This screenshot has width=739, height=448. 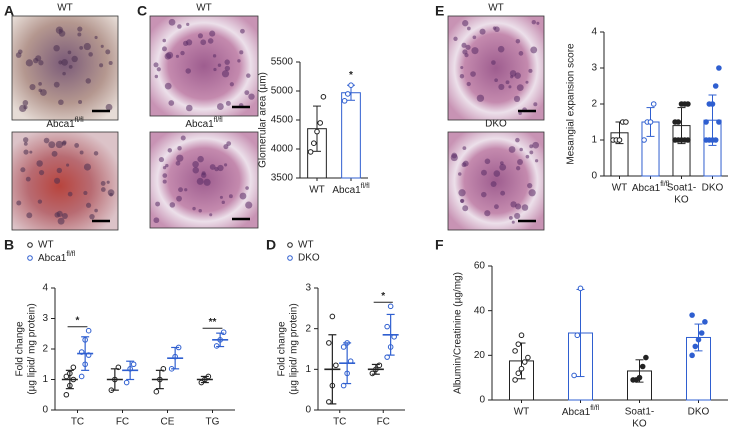 What do you see at coordinates (142, 11) in the screenshot?
I see `panel-letter: C` at bounding box center [142, 11].